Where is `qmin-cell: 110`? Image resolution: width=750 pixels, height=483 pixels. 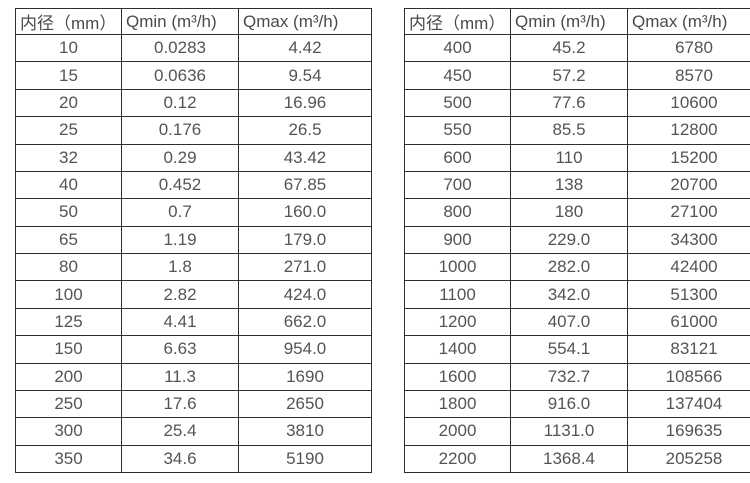 qmin-cell: 110 is located at coordinates (569, 157).